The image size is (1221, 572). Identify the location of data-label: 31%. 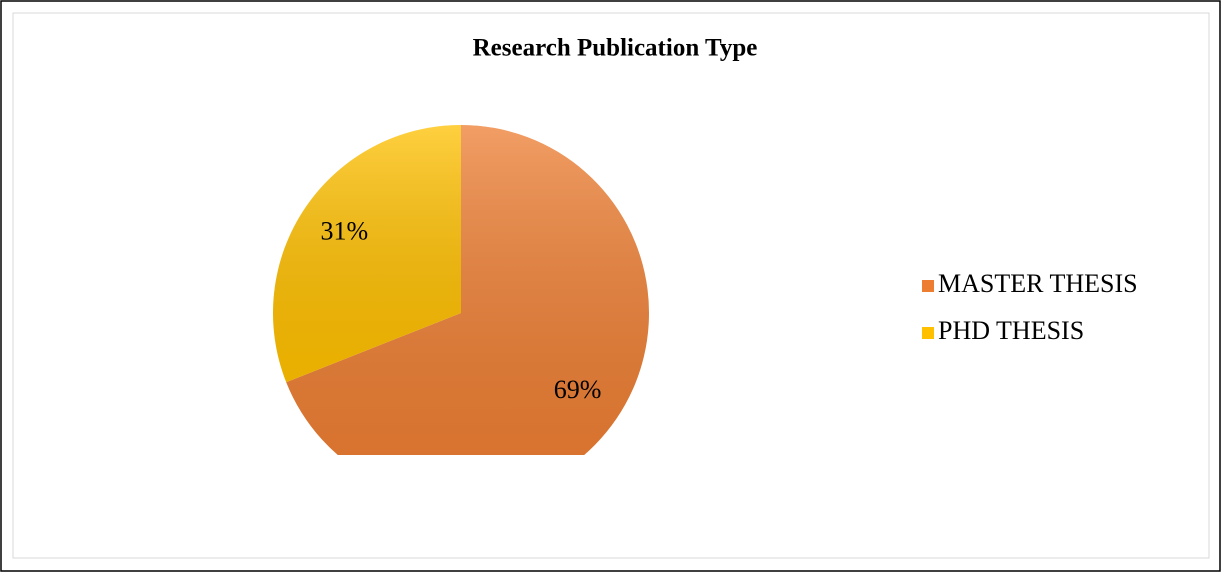
(345, 231).